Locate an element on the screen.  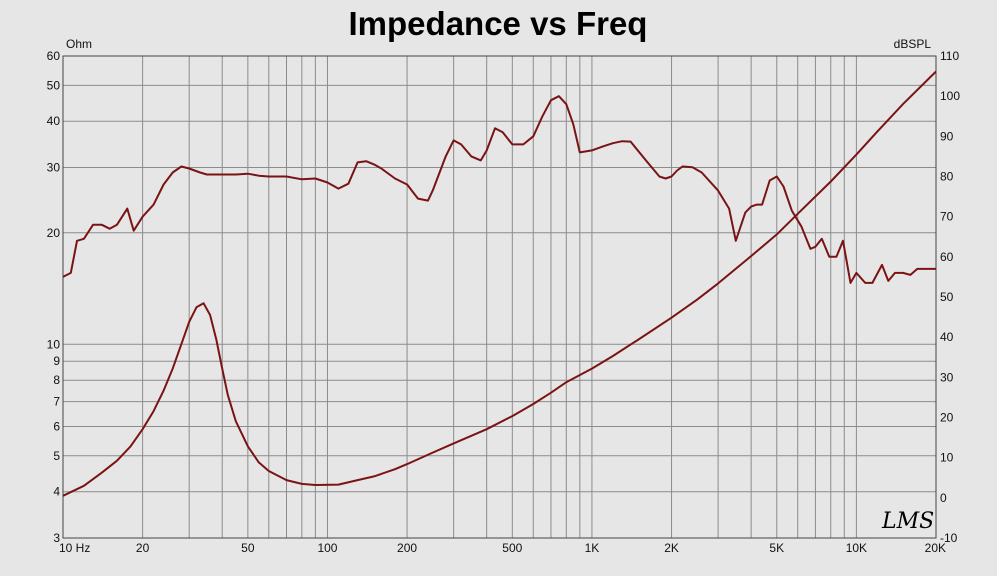
x-tick-label: 500 is located at coordinates (512, 548).